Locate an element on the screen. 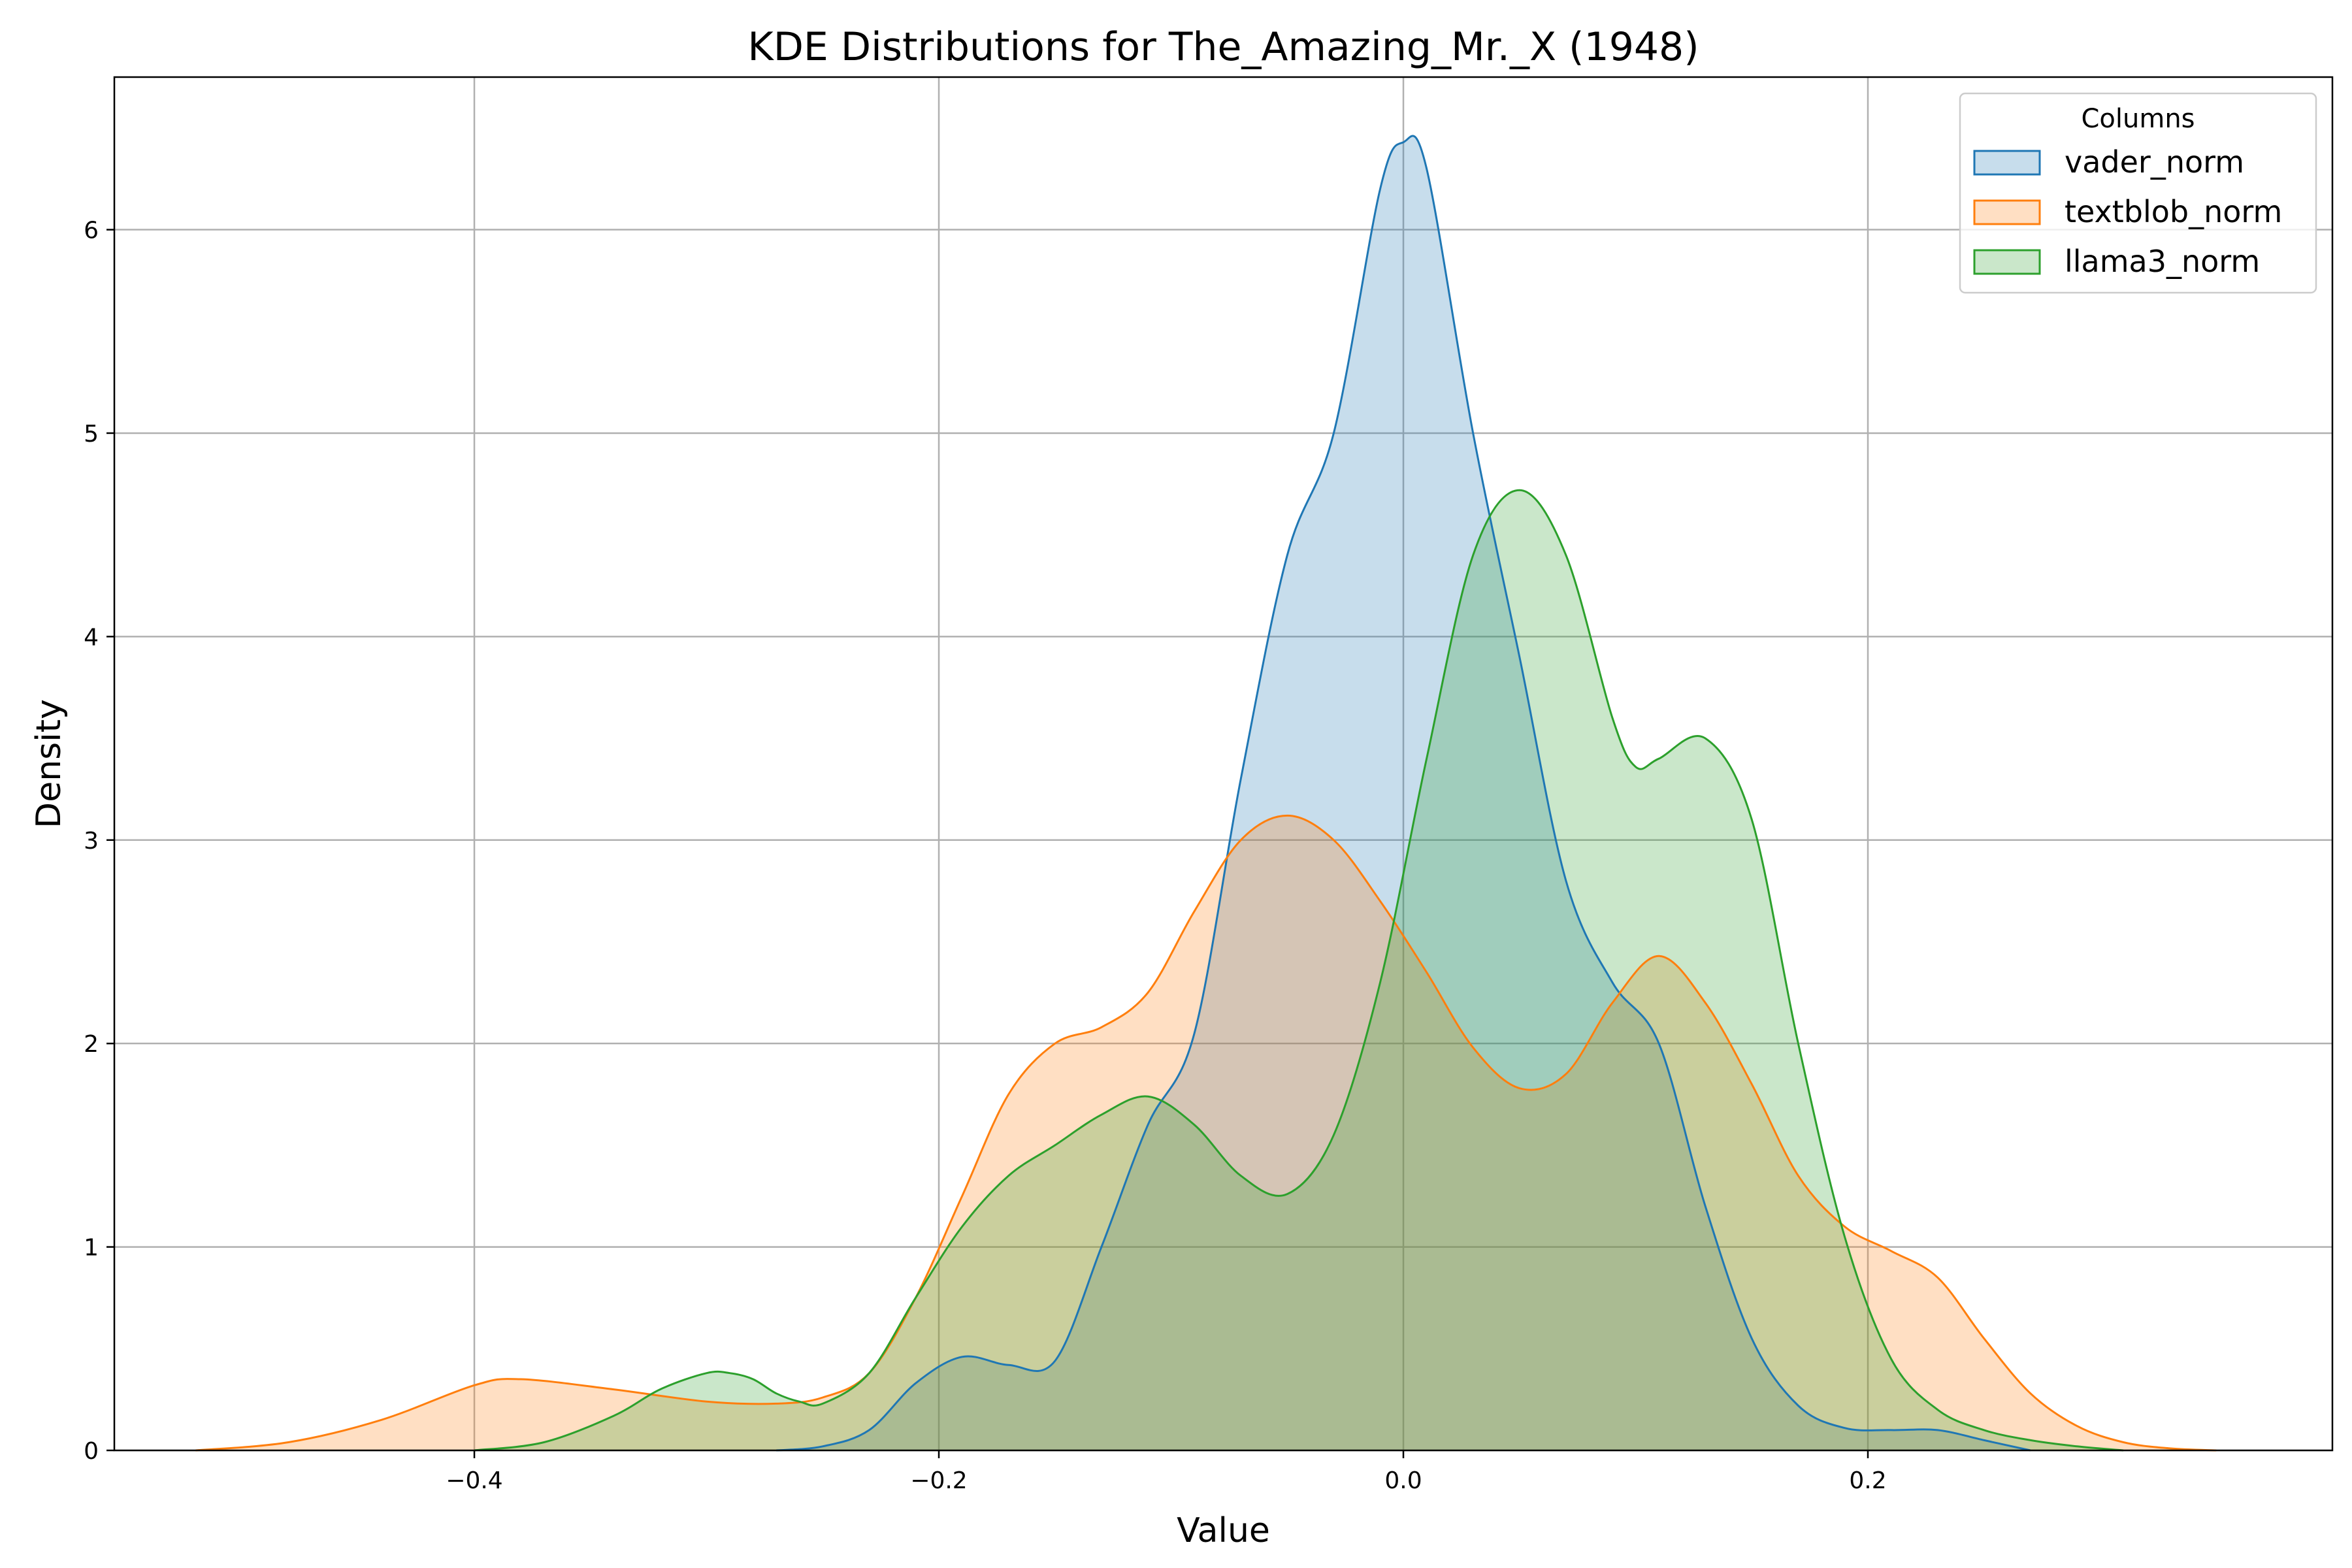 This screenshot has width=2352, height=1568. y-axis-label: Density is located at coordinates (49, 763).